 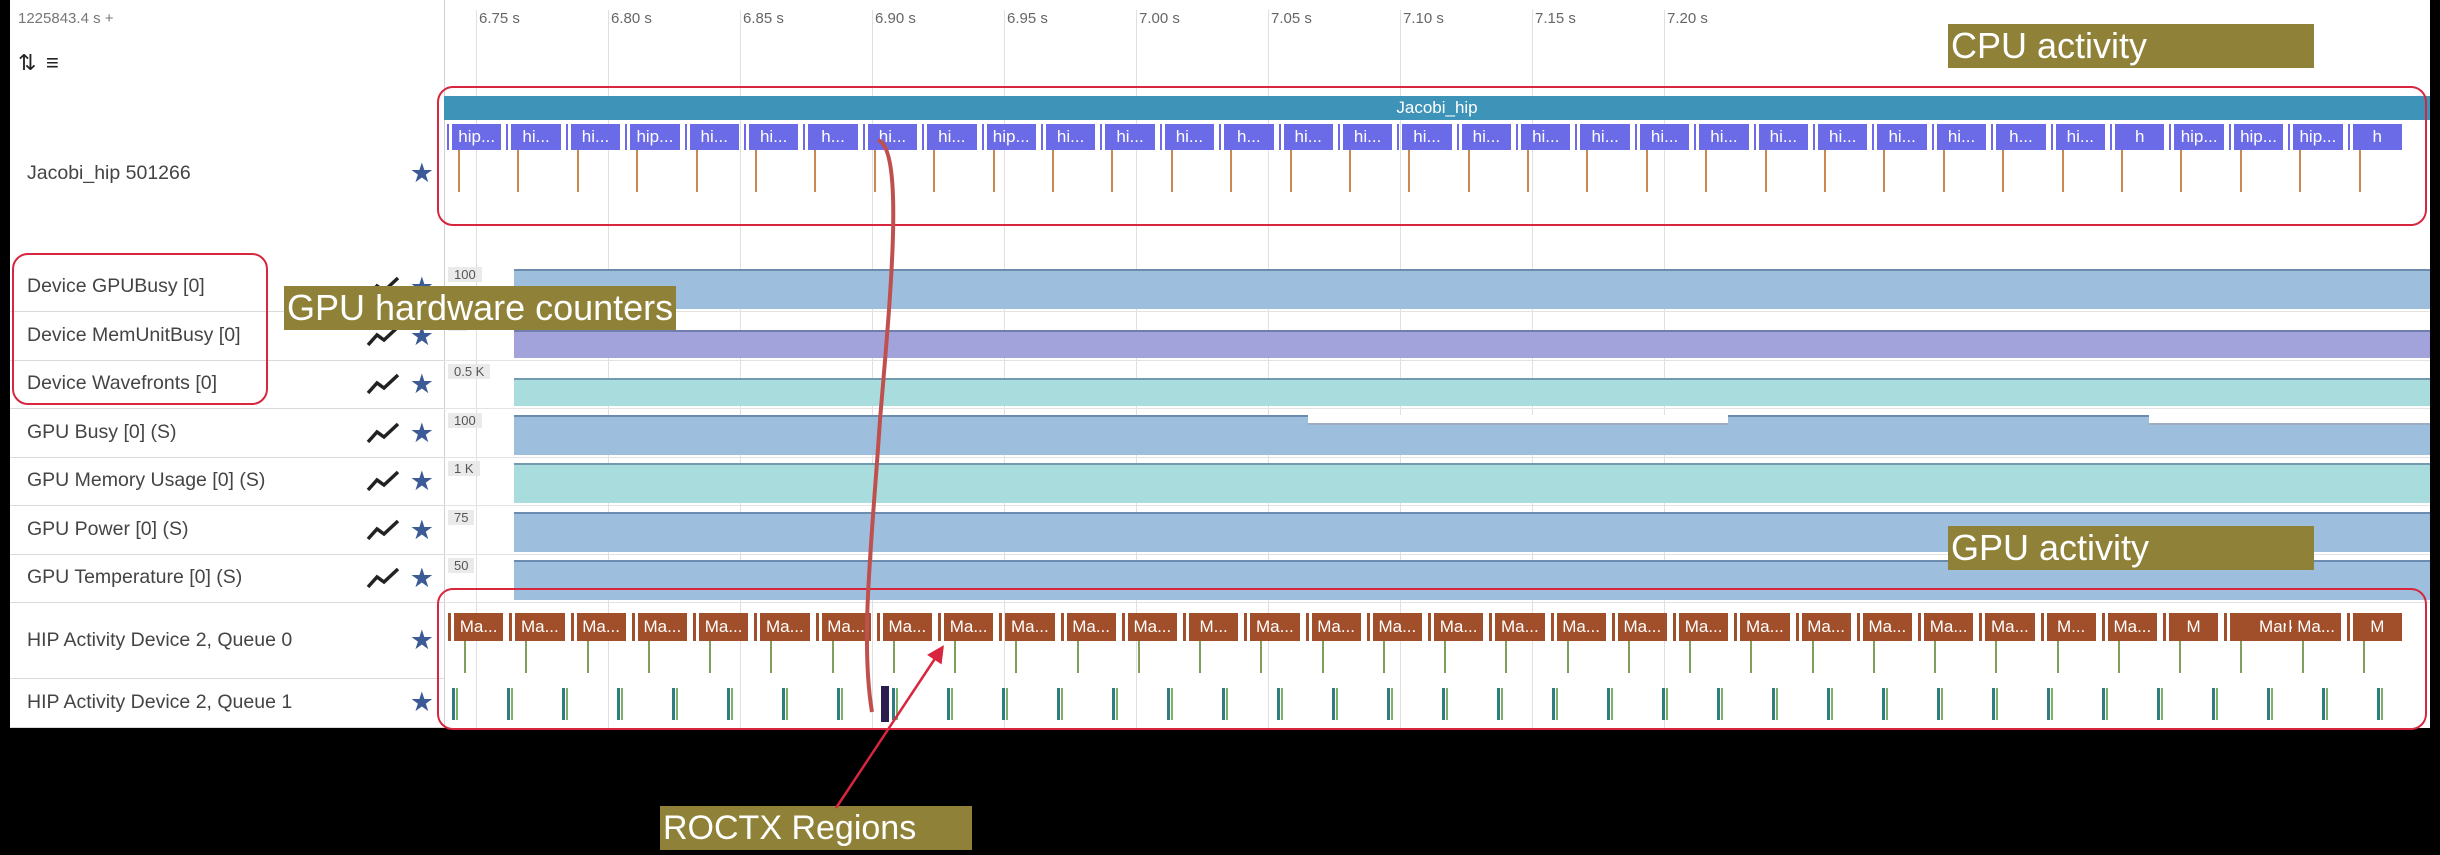 I want to click on track-row-process: Jacobi_hip 501266 ★, so click(x=227, y=175).